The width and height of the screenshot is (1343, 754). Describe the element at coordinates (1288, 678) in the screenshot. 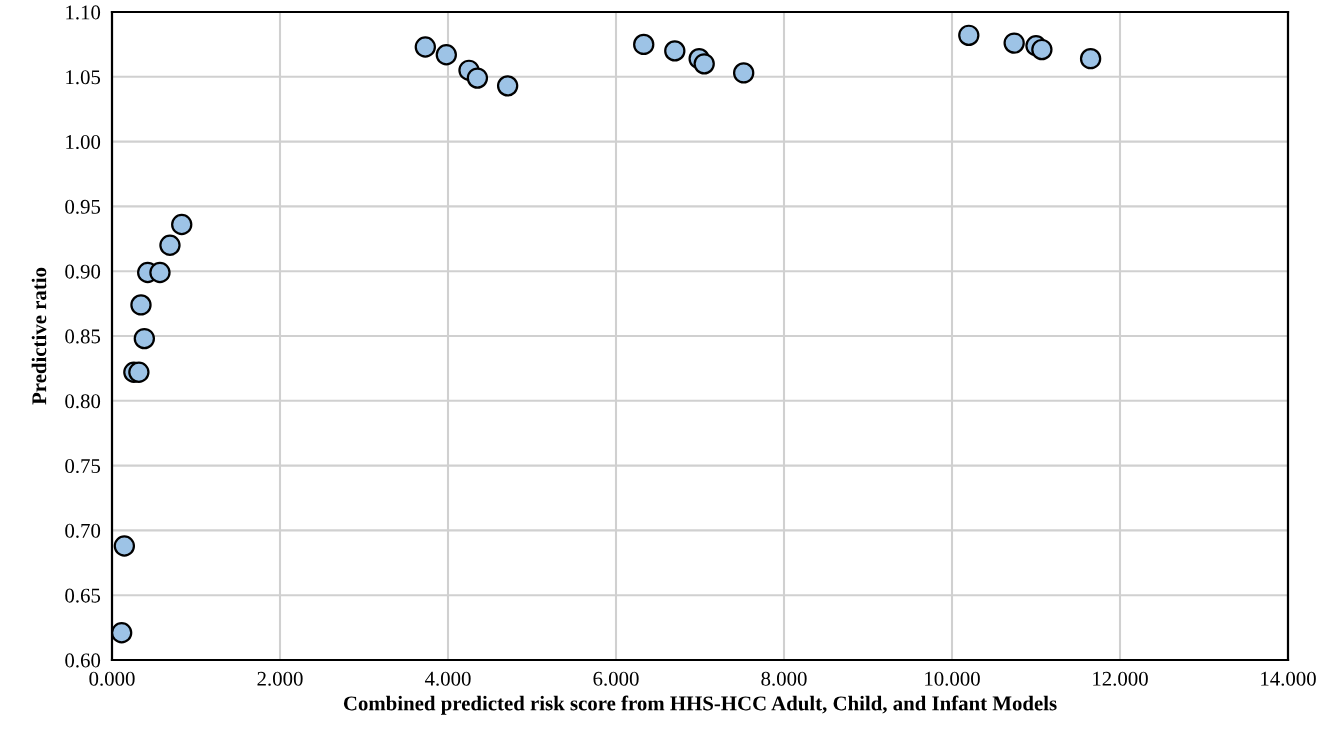

I see `x-tick-label: 14.000` at that location.